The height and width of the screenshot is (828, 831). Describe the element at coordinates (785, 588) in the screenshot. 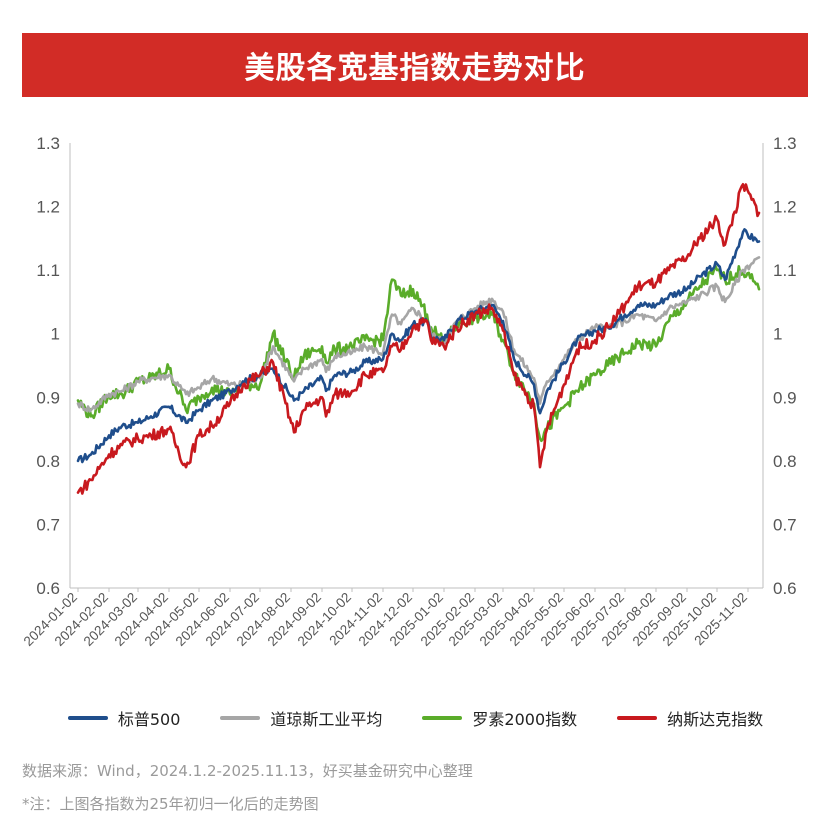

I see `y-tick-label-right: 0.6` at that location.